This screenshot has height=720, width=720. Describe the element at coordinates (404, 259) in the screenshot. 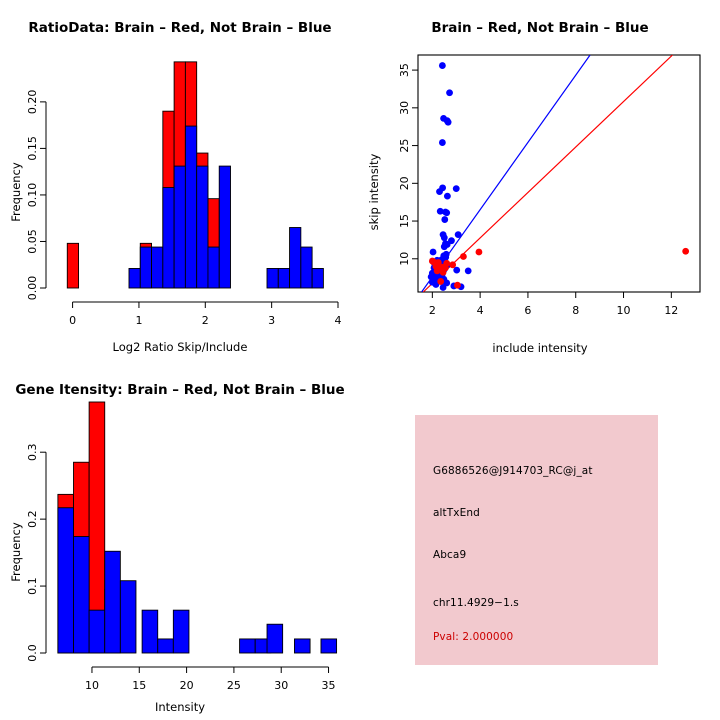

I see `y-tick-label: 10` at that location.